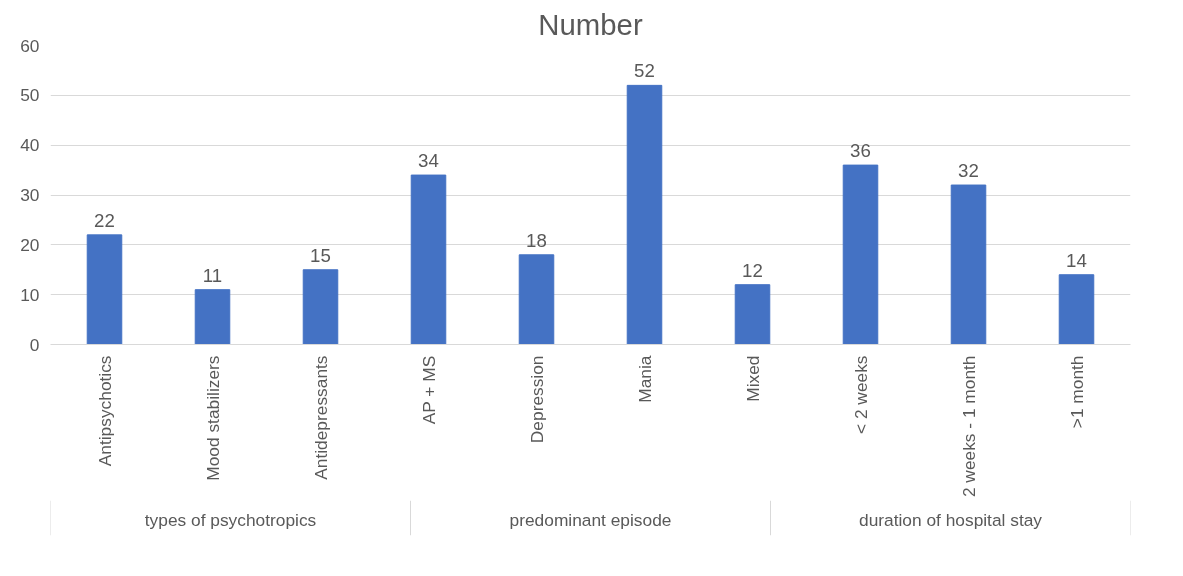 This screenshot has width=1183, height=576. What do you see at coordinates (950, 519) in the screenshot?
I see `text: duration of hospital stay` at bounding box center [950, 519].